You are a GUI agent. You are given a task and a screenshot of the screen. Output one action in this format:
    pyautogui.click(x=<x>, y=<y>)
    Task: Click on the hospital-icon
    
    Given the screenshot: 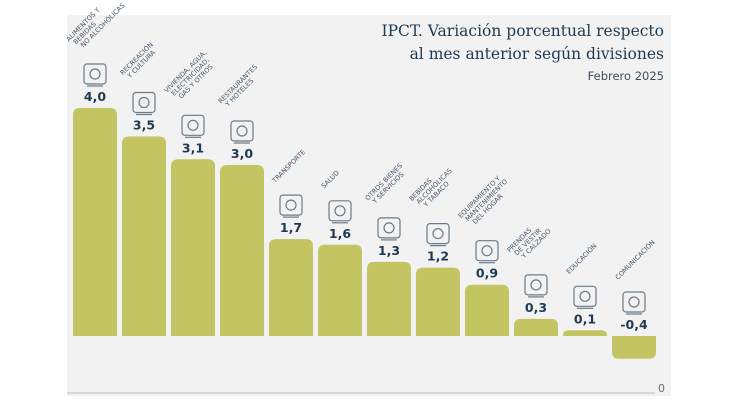 What is the action you would take?
    pyautogui.click(x=340, y=212)
    